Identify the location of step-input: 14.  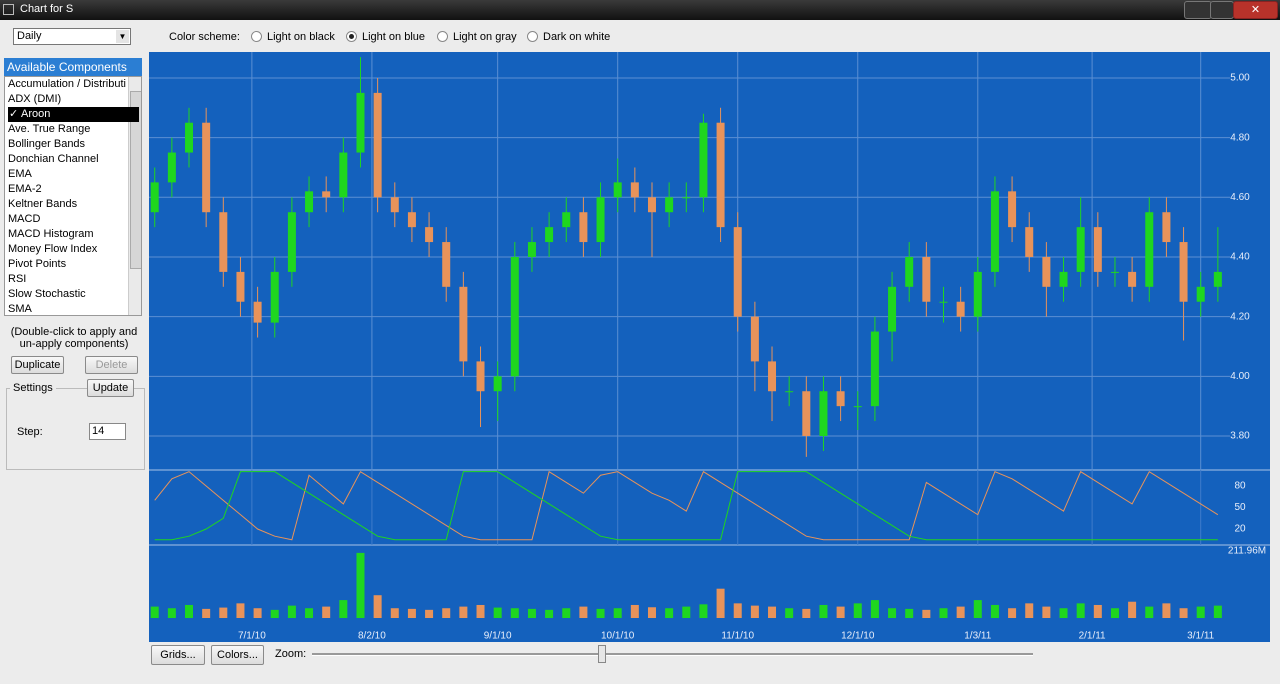
(107, 431).